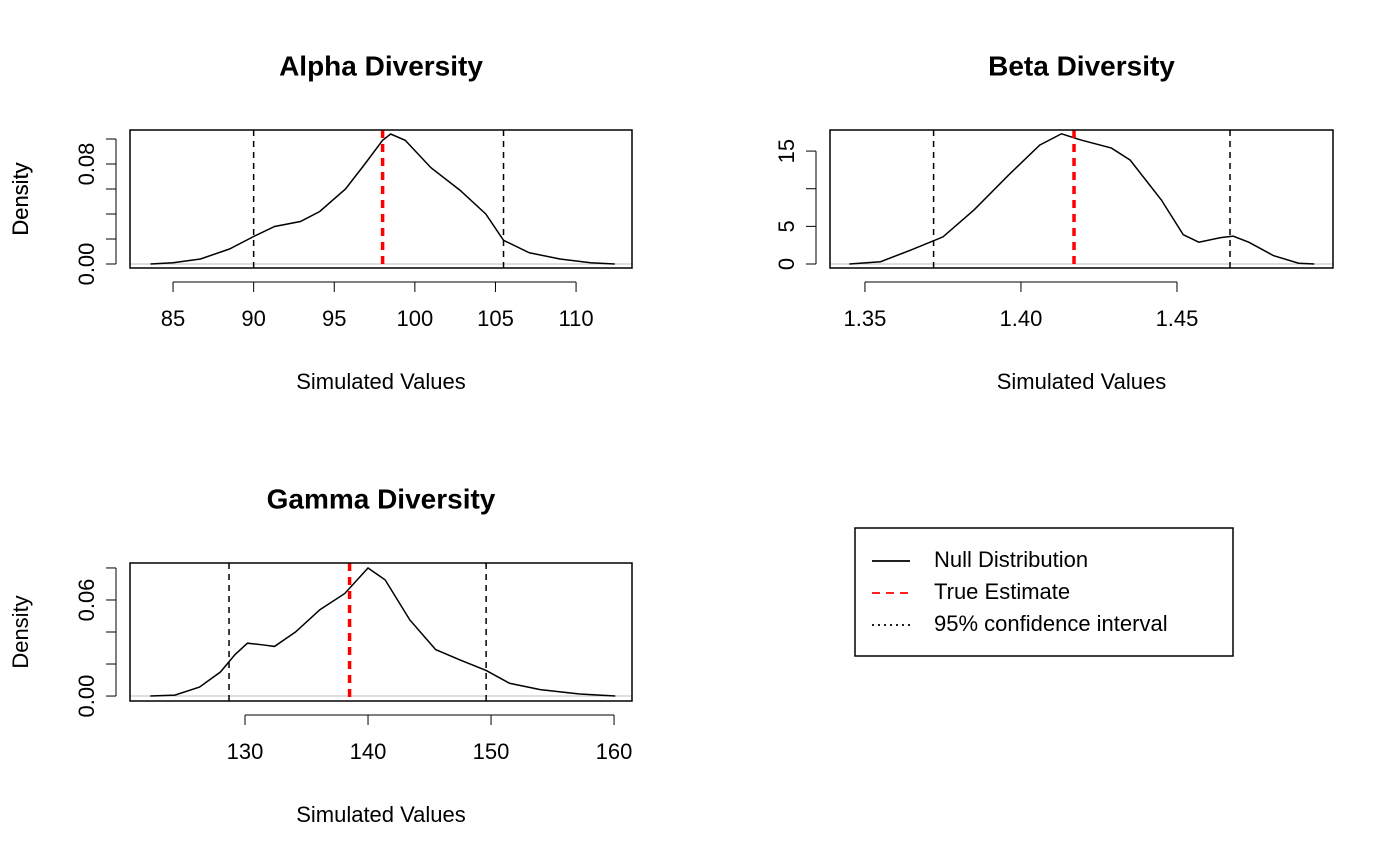  What do you see at coordinates (1081, 65) in the screenshot?
I see `panel-title: Beta Diversity` at bounding box center [1081, 65].